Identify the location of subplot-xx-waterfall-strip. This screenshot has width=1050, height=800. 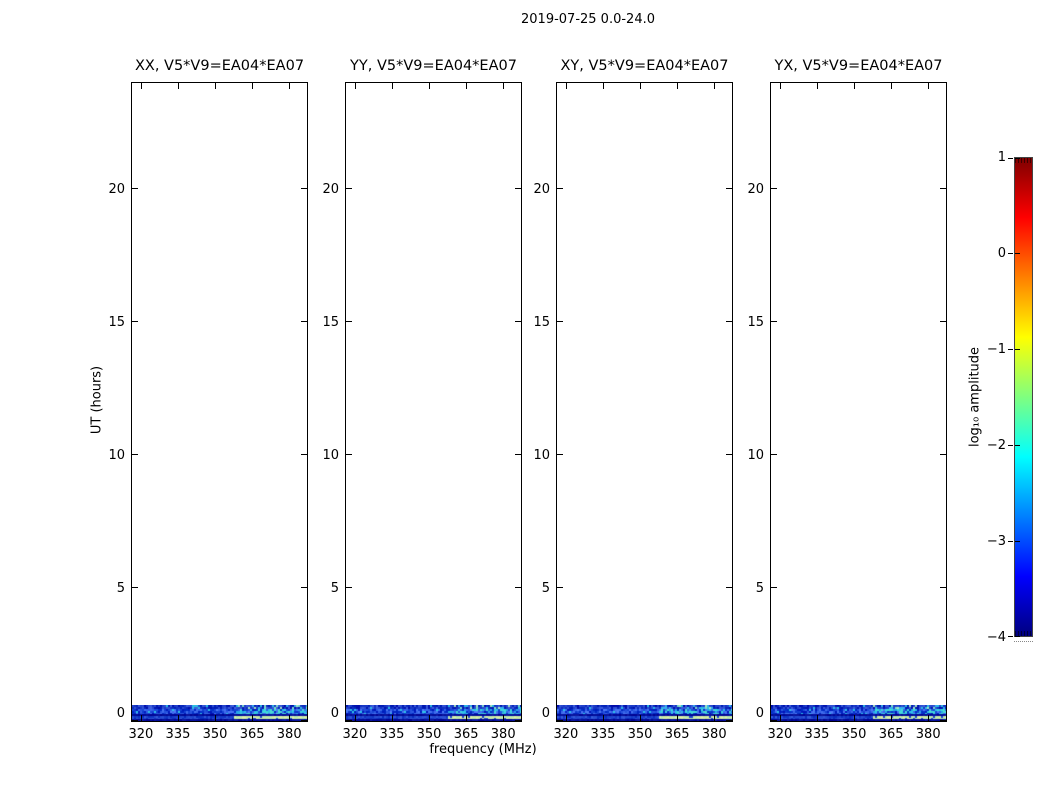
(219, 713).